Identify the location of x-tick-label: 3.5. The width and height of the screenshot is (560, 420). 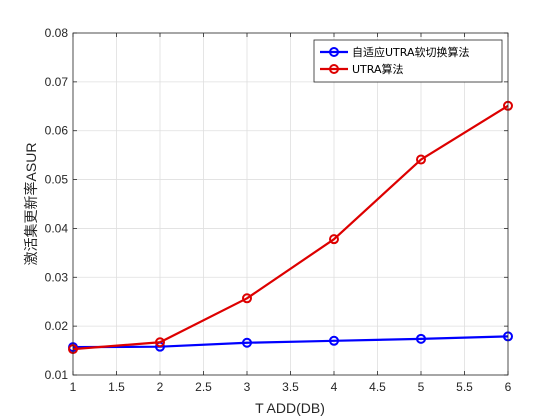
(290, 387).